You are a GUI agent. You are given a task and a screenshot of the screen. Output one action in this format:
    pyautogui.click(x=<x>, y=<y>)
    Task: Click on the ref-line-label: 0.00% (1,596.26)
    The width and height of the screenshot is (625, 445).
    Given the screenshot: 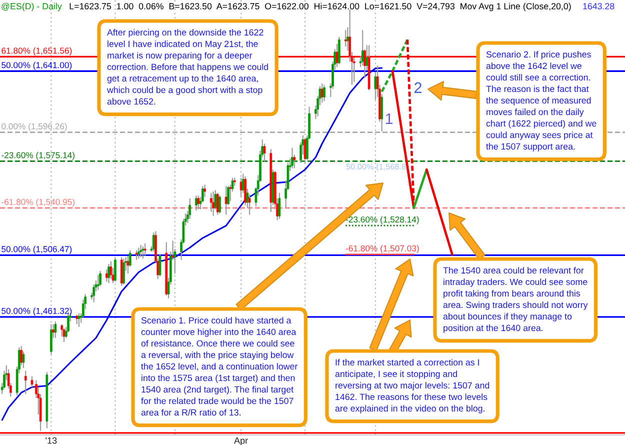 What is the action you would take?
    pyautogui.click(x=34, y=127)
    